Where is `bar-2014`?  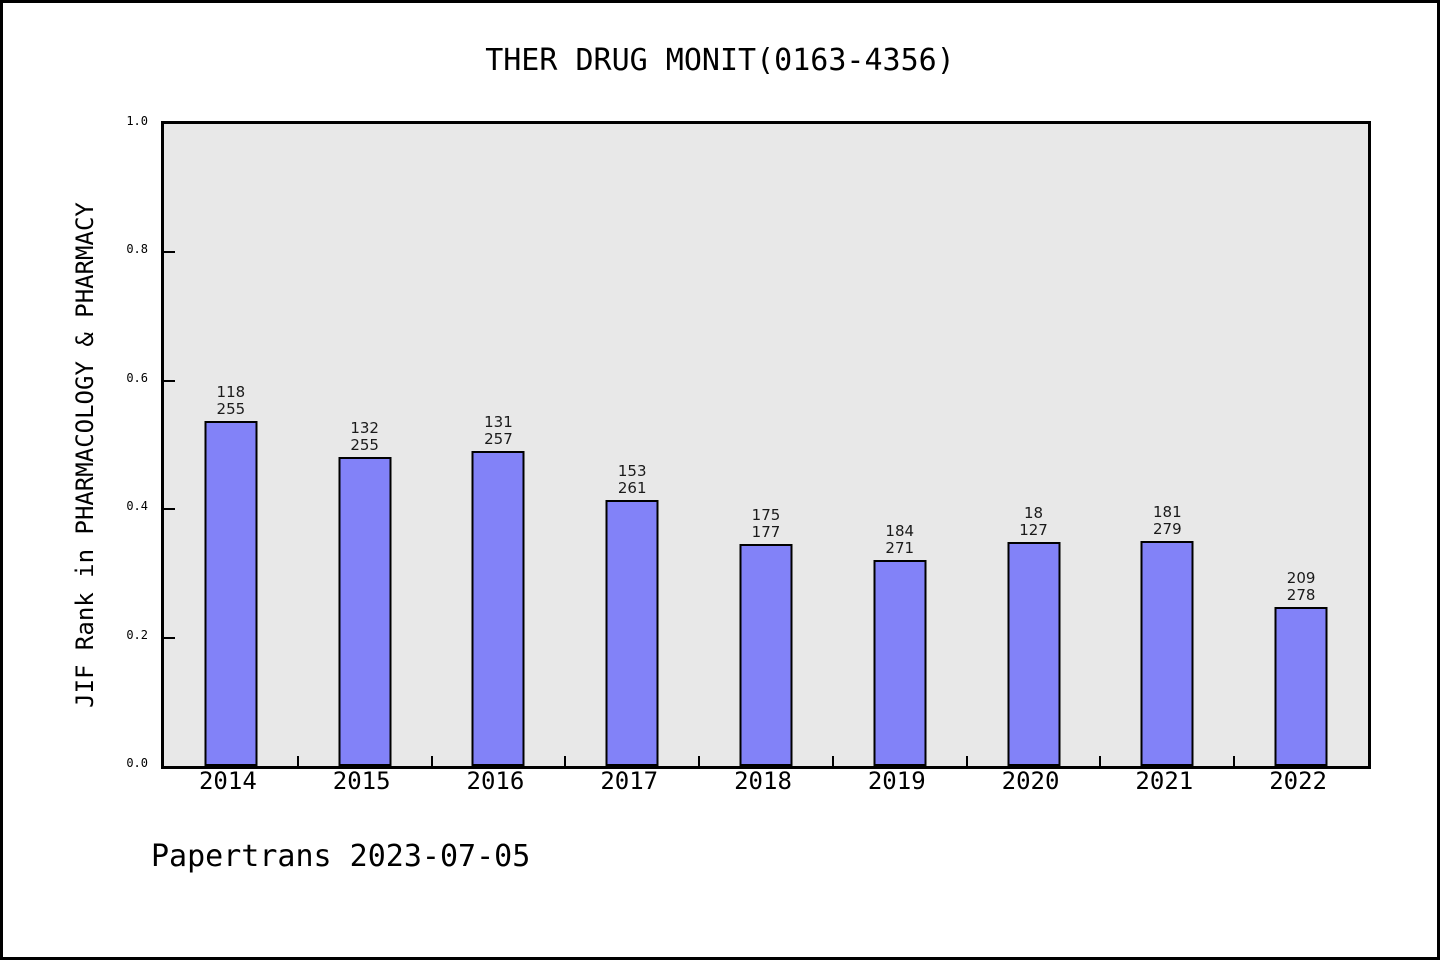
bar-2014 is located at coordinates (231, 593).